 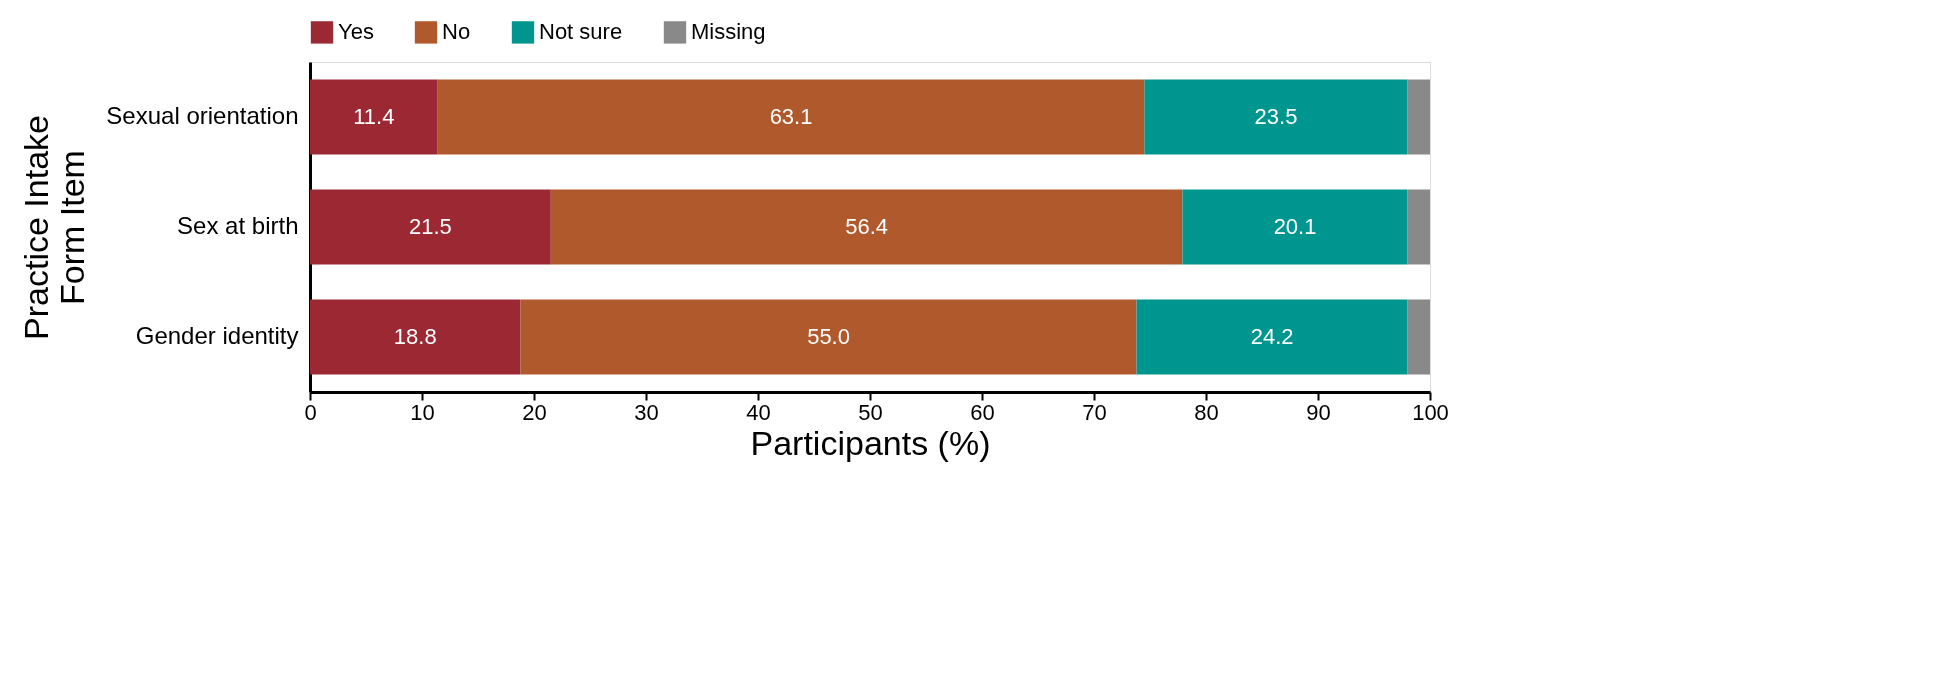 I want to click on data-label: 18.8, so click(x=415, y=336).